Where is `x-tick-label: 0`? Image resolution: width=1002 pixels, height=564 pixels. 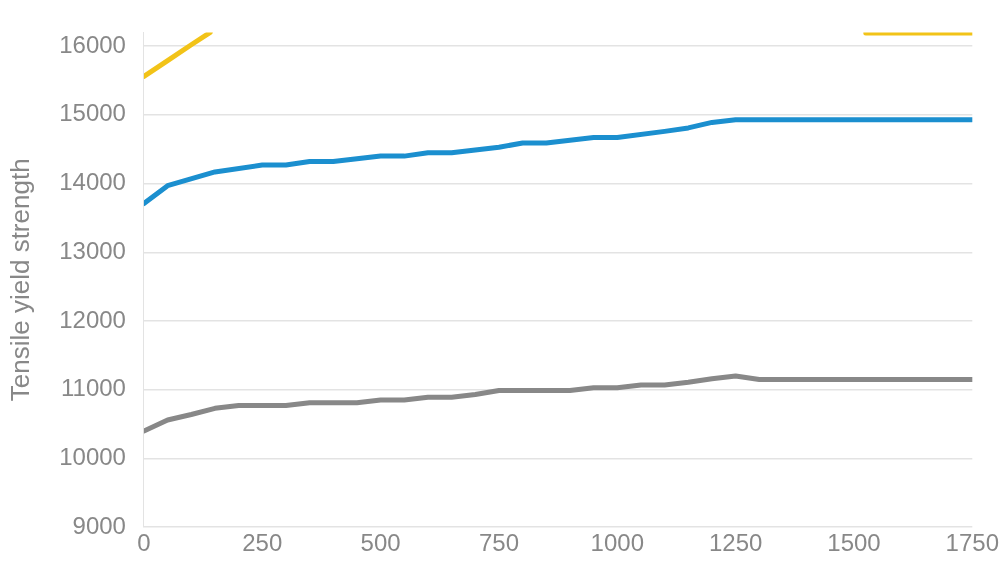
x-tick-label: 0 is located at coordinates (144, 543).